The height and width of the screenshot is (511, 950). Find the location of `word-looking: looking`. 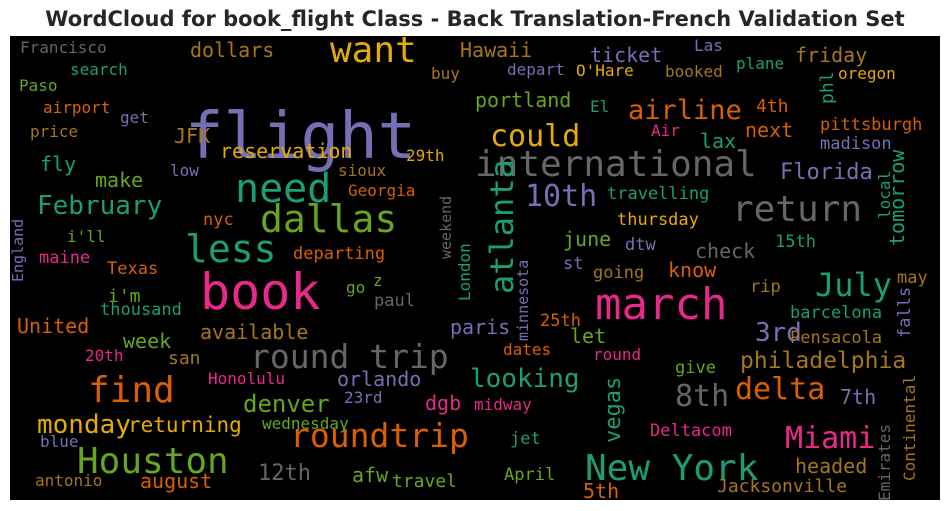

word-looking: looking is located at coordinates (525, 379).